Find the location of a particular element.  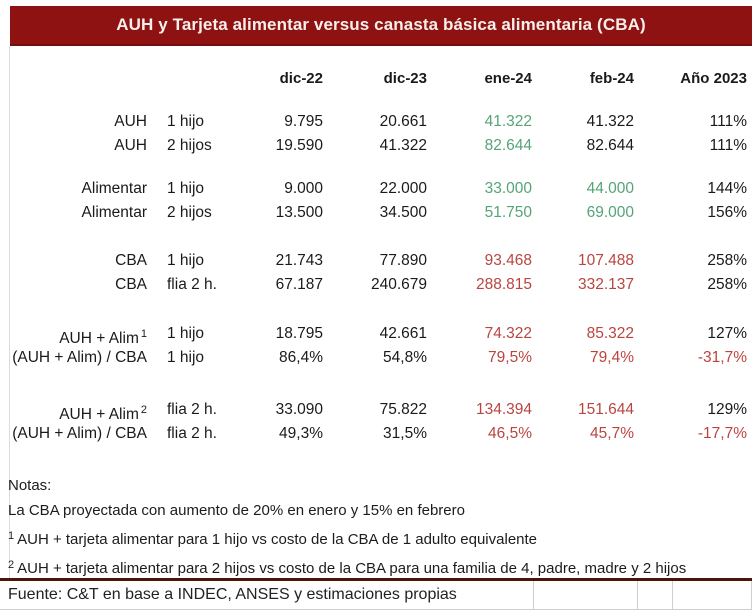

row-label: CBA is located at coordinates (131, 284).